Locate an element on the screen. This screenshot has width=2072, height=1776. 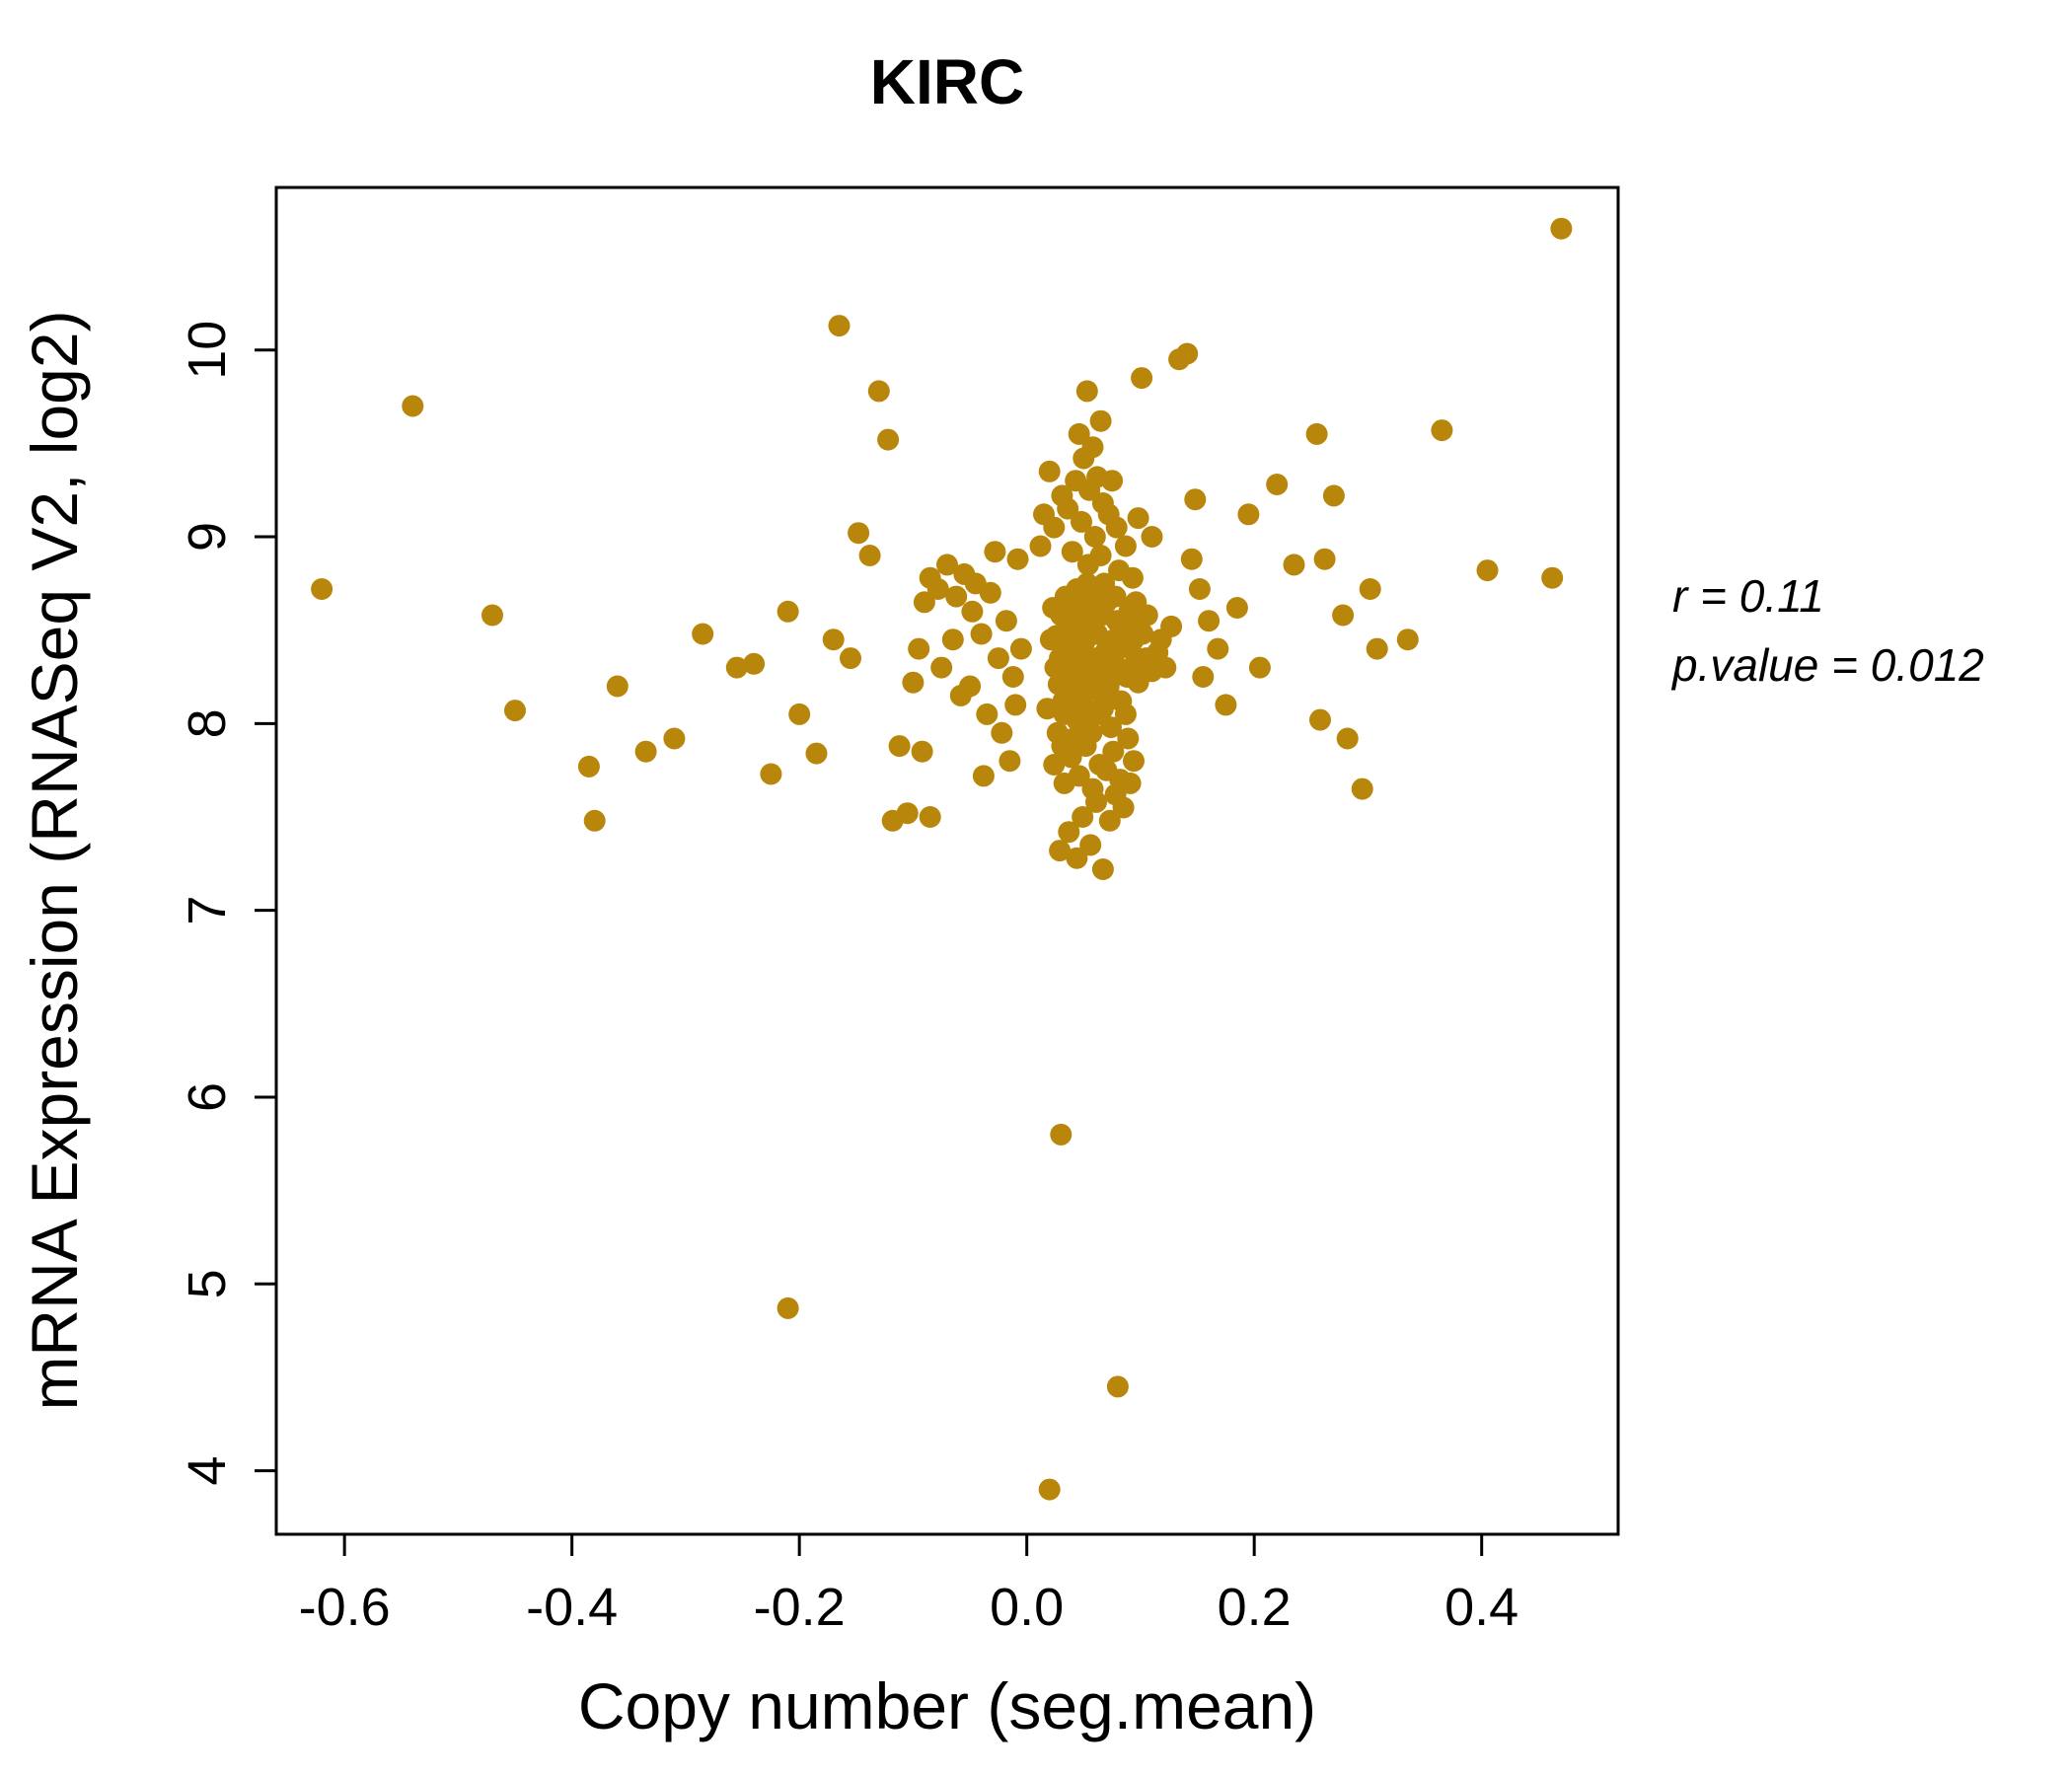
y-axis-ticks: 4 5 6 7 8 9 10 is located at coordinates (227, 903).